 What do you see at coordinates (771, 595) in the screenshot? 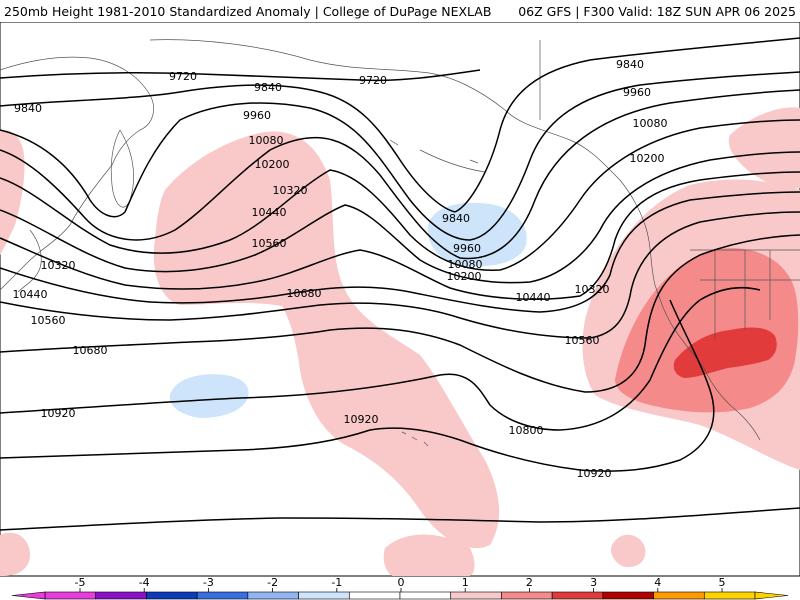
I see `colorbar-max-arrow` at bounding box center [771, 595].